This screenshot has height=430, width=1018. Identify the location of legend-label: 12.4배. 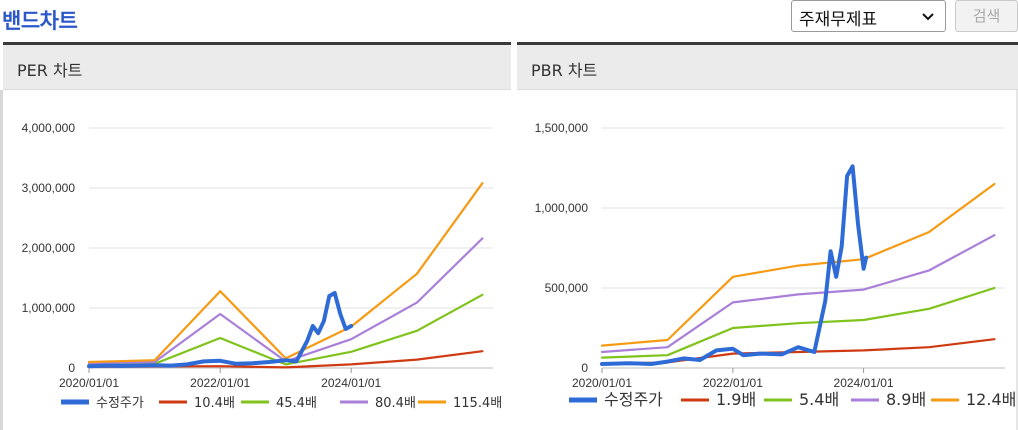
(991, 399).